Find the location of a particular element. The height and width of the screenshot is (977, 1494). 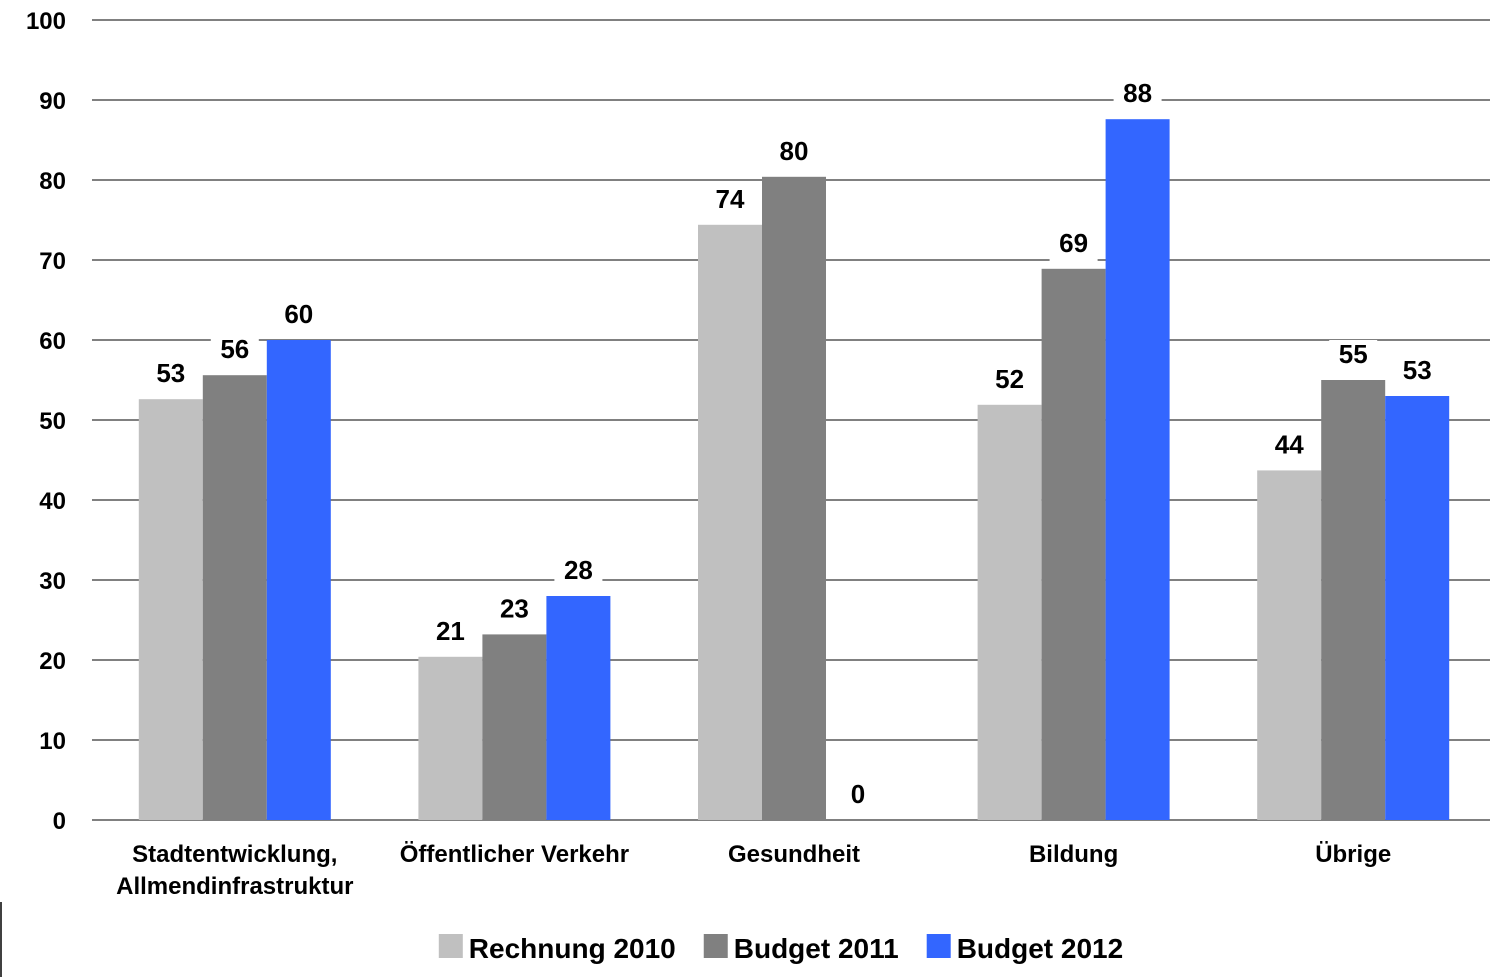

data-label: 0 is located at coordinates (858, 794).